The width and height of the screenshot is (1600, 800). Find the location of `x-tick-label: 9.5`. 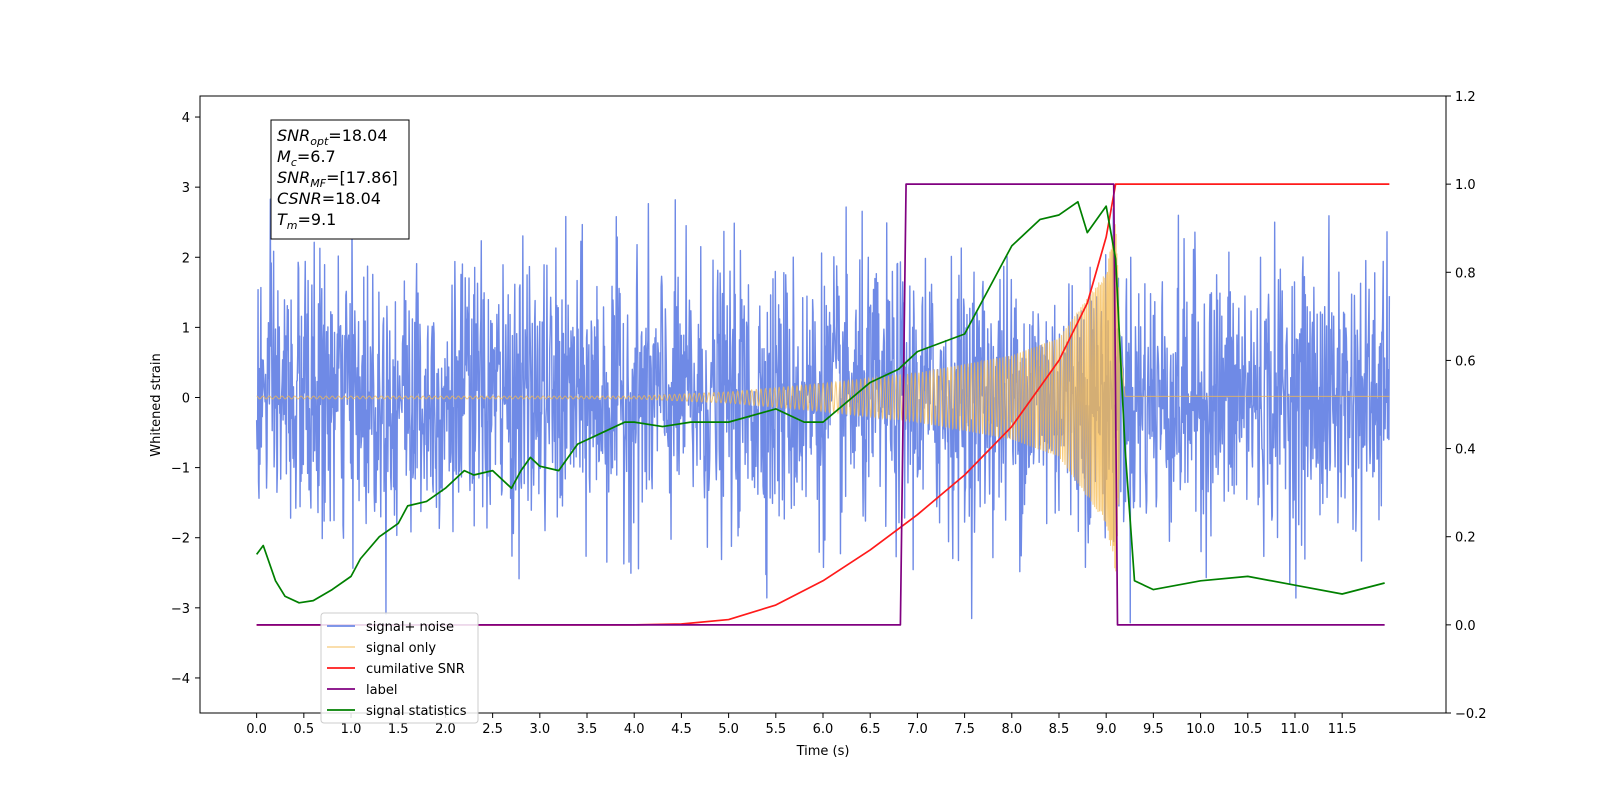

x-tick-label: 9.5 is located at coordinates (1153, 729).